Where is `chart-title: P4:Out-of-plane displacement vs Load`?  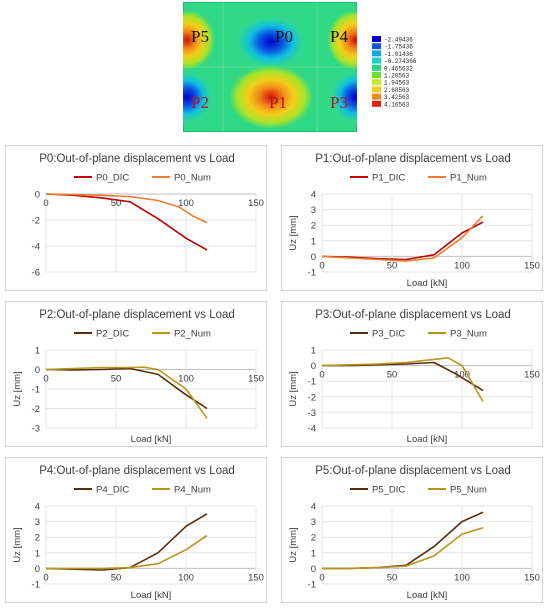
chart-title: P4:Out-of-plane displacement vs Load is located at coordinates (137, 471).